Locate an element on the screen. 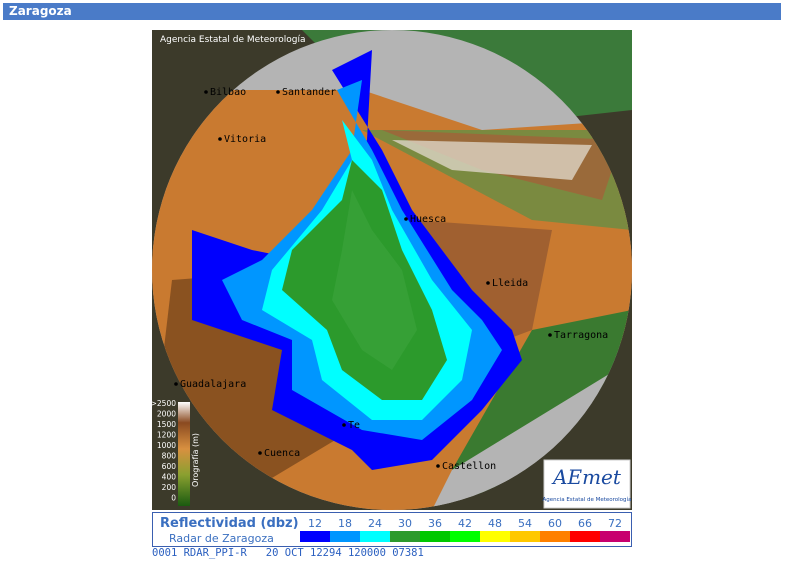 This screenshot has height=570, width=788. orography-level: 1200 is located at coordinates (166, 435).